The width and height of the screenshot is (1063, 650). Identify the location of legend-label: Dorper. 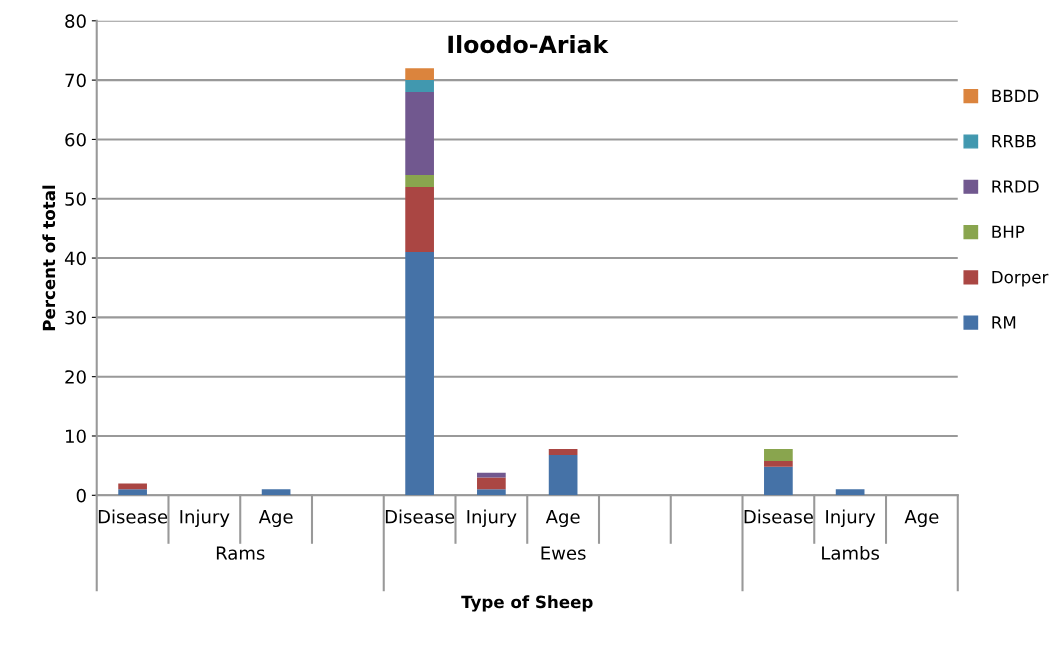
(1020, 278).